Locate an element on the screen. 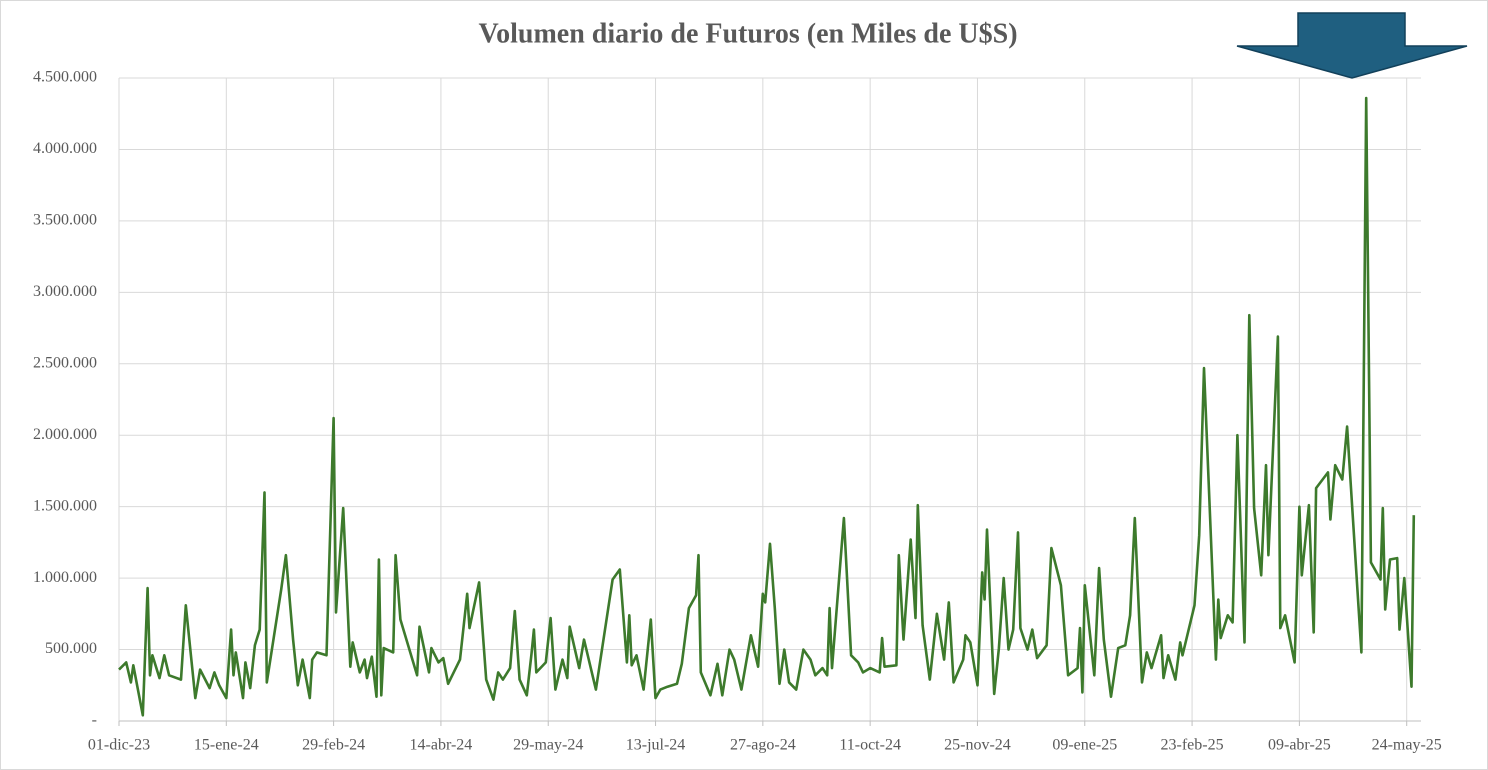  y-tick-label: 2.500.000 is located at coordinates (65, 362).